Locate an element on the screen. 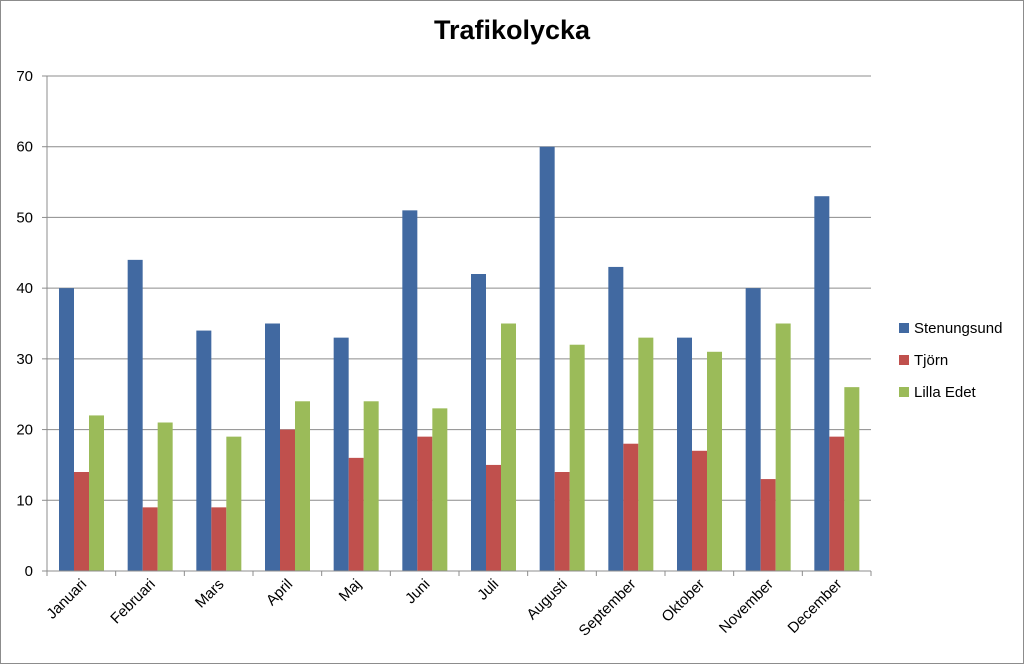  x-category-label: November is located at coordinates (746, 606).